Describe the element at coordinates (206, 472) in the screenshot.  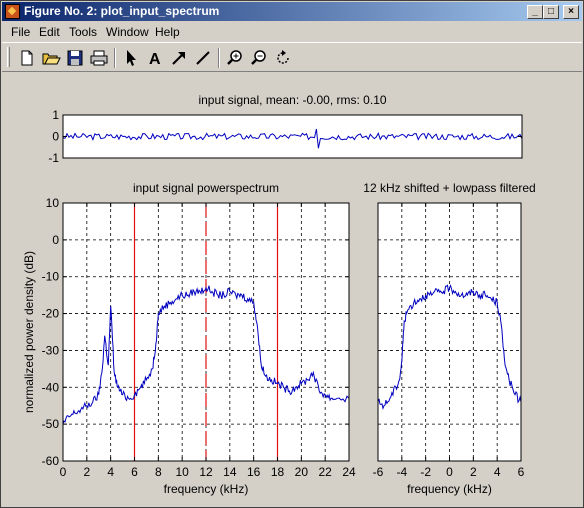
I see `x-tick-label: 12` at that location.